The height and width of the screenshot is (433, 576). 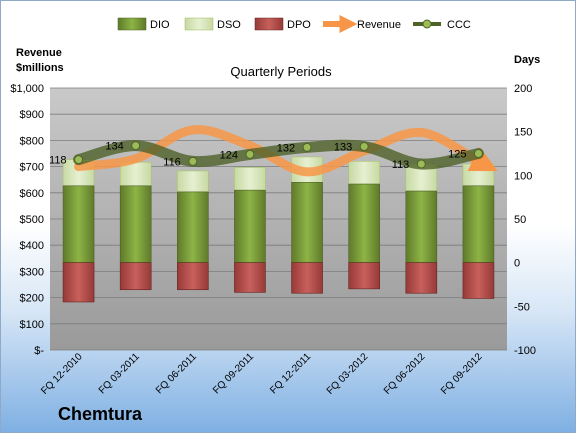 I want to click on x-tick-label: FQ 06-2011, so click(x=176, y=373).